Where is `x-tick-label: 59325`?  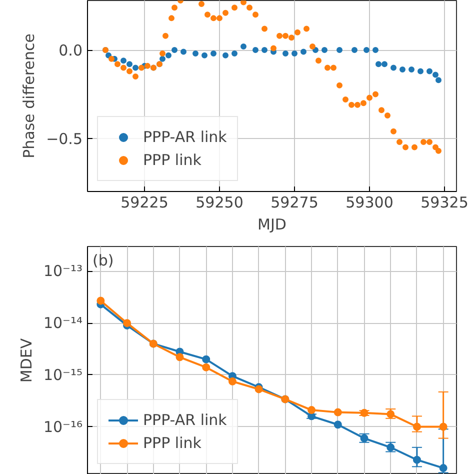 x-tick-label: 59325 is located at coordinates (444, 203).